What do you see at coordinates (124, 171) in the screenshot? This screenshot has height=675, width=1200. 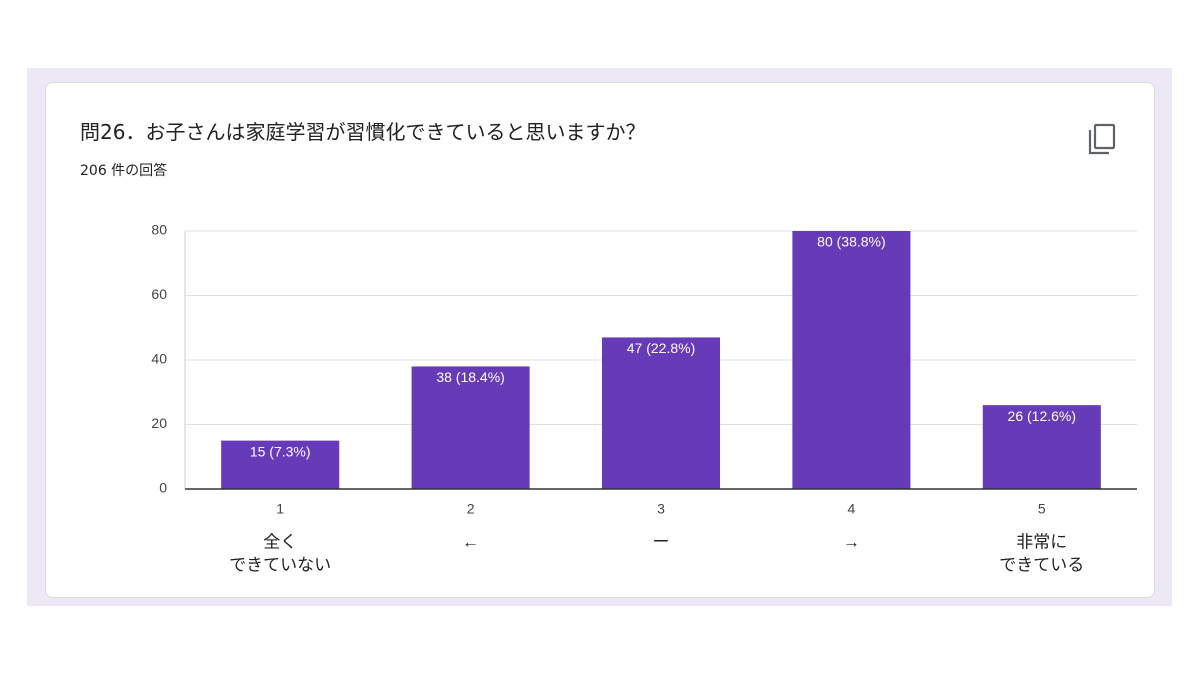 I see `response-count: 206 件の回答` at bounding box center [124, 171].